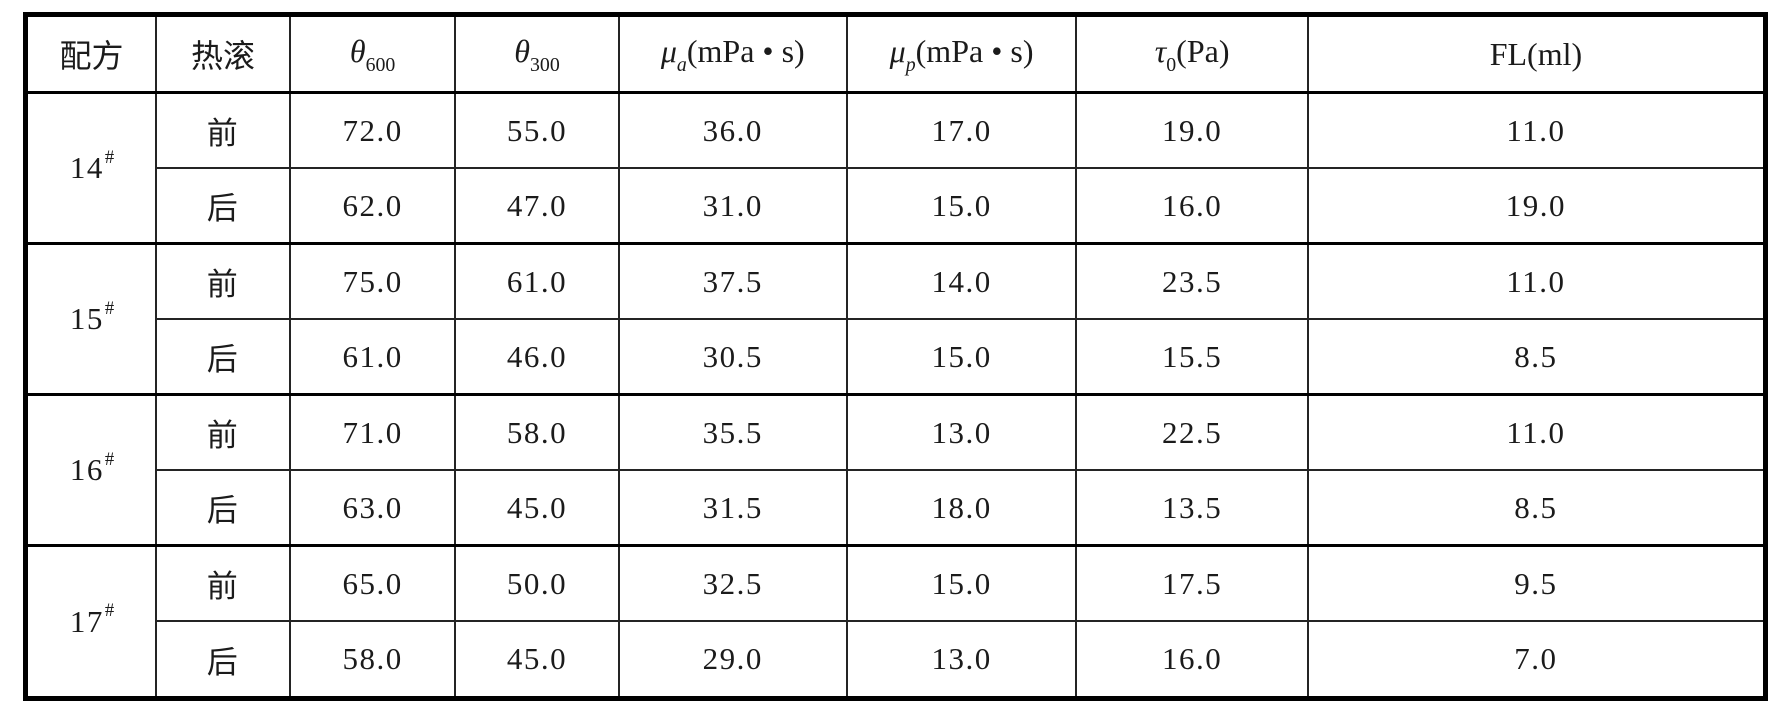 This screenshot has height=714, width=1790. I want to click on value-cell: 9.5, so click(1536, 583).